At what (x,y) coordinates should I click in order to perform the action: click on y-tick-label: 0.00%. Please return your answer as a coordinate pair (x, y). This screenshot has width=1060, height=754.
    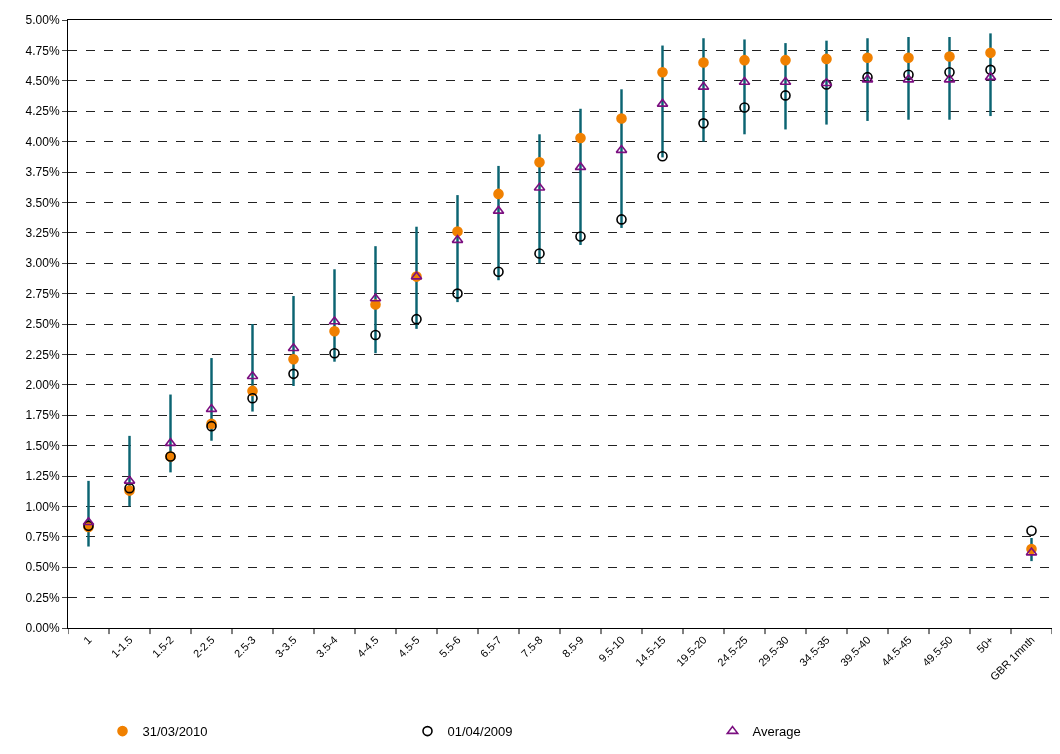
    Looking at the image, I should click on (42, 628).